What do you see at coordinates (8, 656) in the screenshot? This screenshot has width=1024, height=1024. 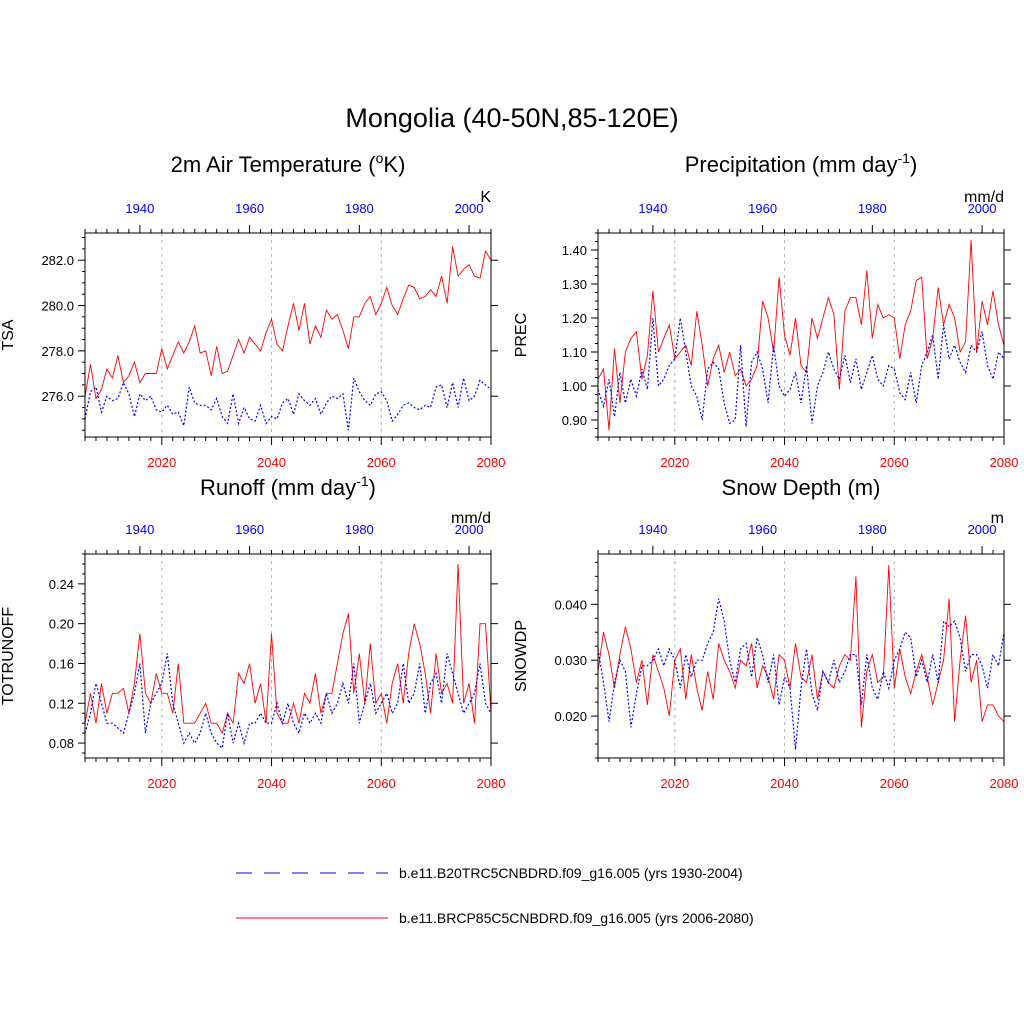 I see `y-axis-label: TOTRUNOFF` at bounding box center [8, 656].